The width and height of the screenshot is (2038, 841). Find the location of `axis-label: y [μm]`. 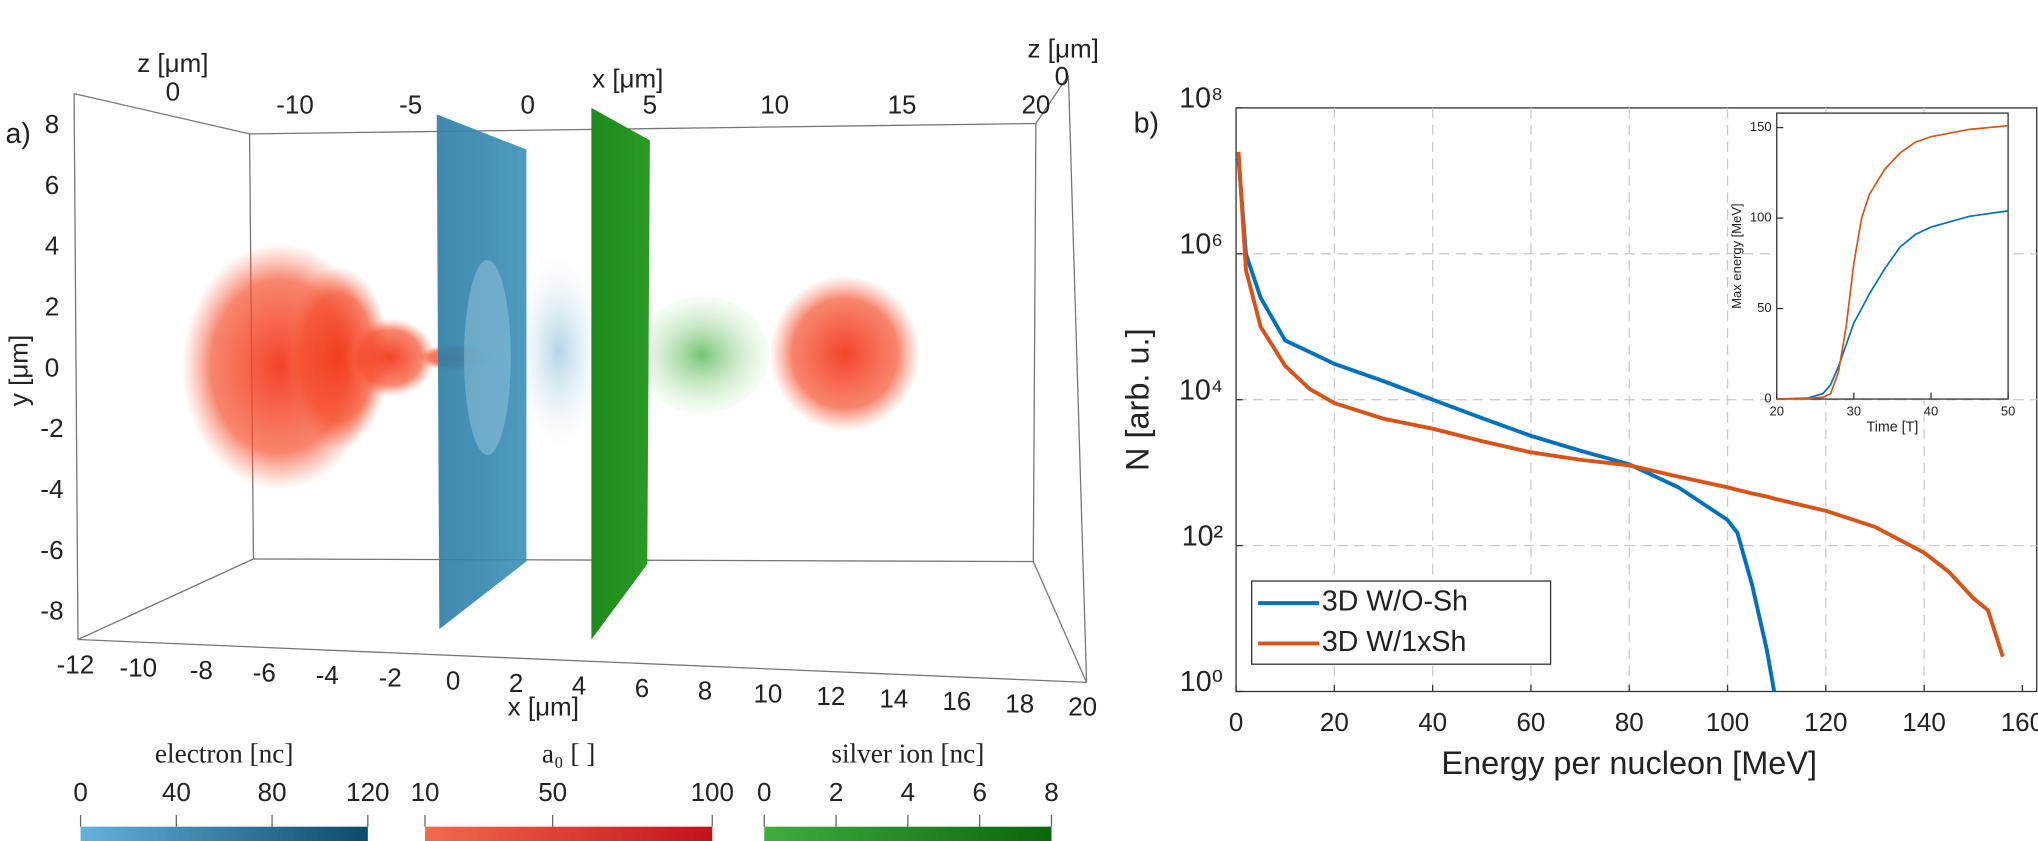

axis-label: y [μm] is located at coordinates (19, 370).